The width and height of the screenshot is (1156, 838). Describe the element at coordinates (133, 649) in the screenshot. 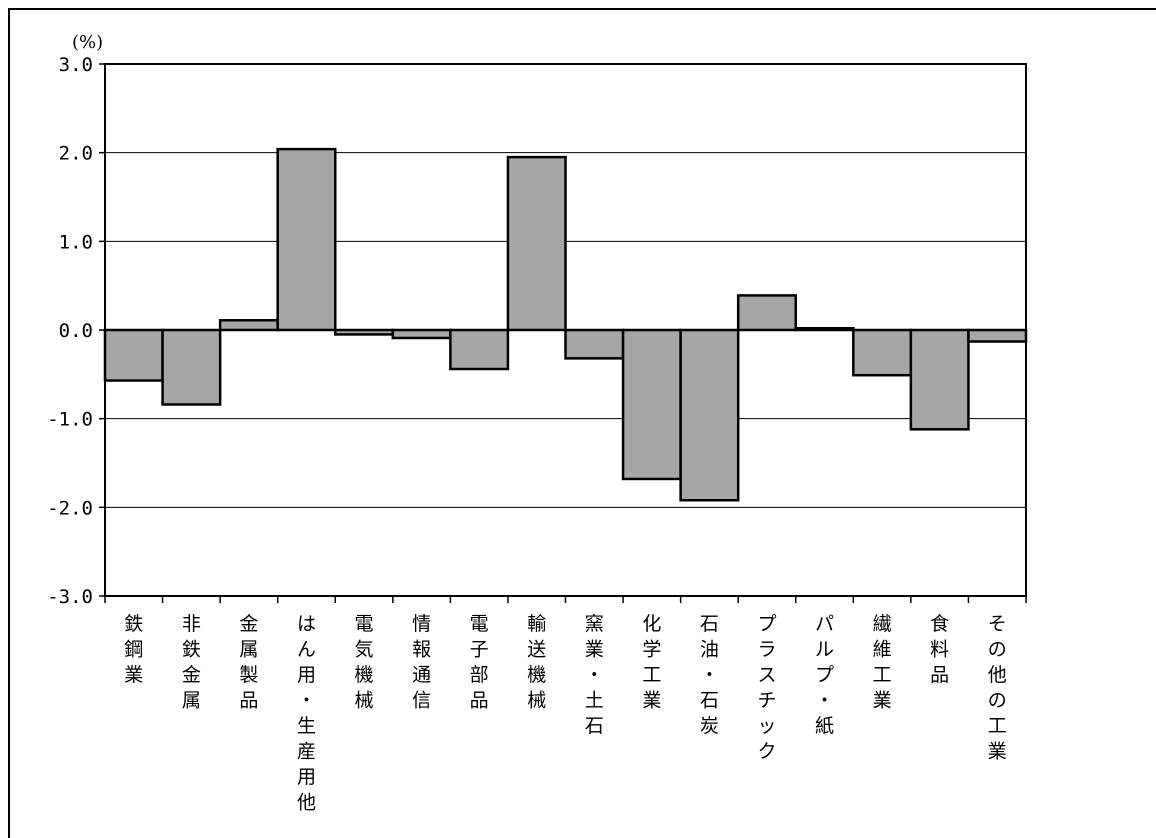

I see `category-label: 鉄鋼業` at that location.